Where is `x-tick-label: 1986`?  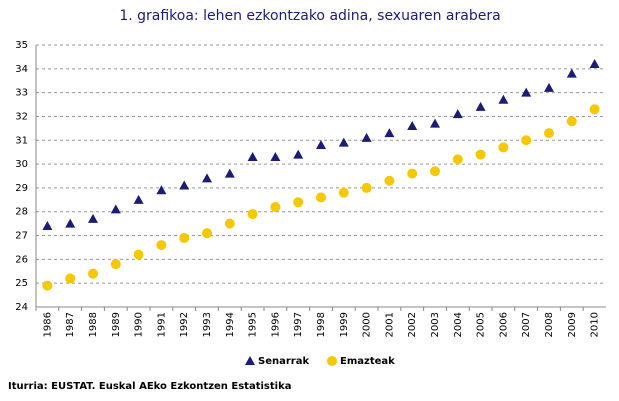
x-tick-label: 1986 is located at coordinates (47, 324).